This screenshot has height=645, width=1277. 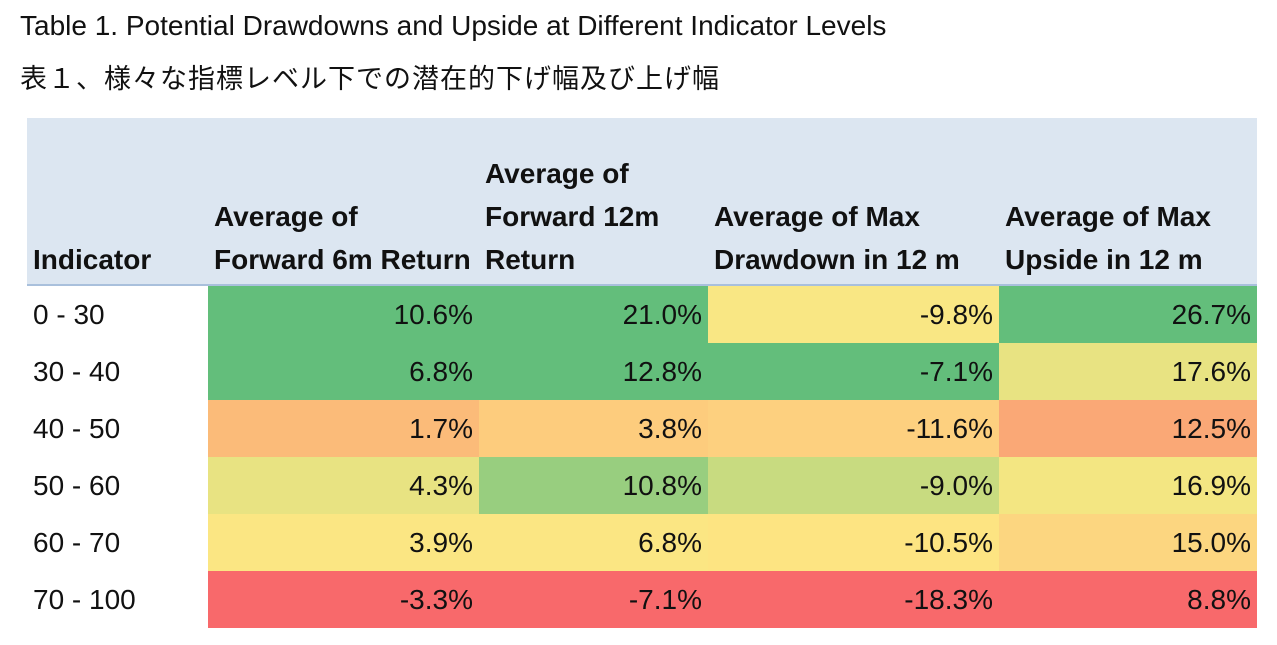 I want to click on indicator-cell: 0 - 30, so click(x=69, y=314).